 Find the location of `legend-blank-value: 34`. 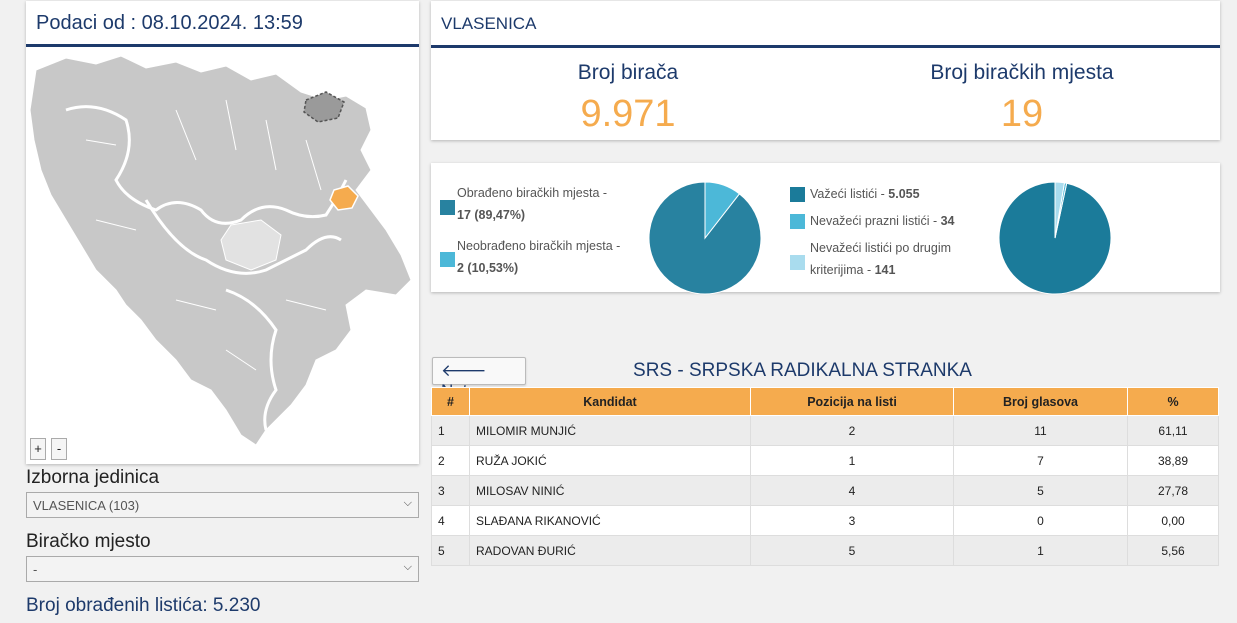

legend-blank-value: 34 is located at coordinates (947, 221).